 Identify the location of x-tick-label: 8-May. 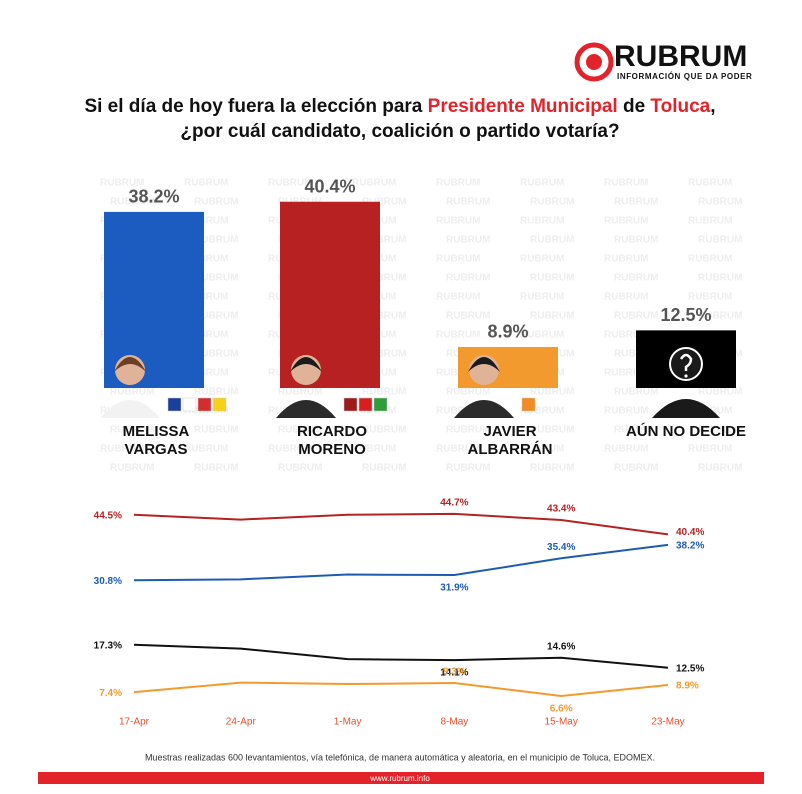
(455, 722).